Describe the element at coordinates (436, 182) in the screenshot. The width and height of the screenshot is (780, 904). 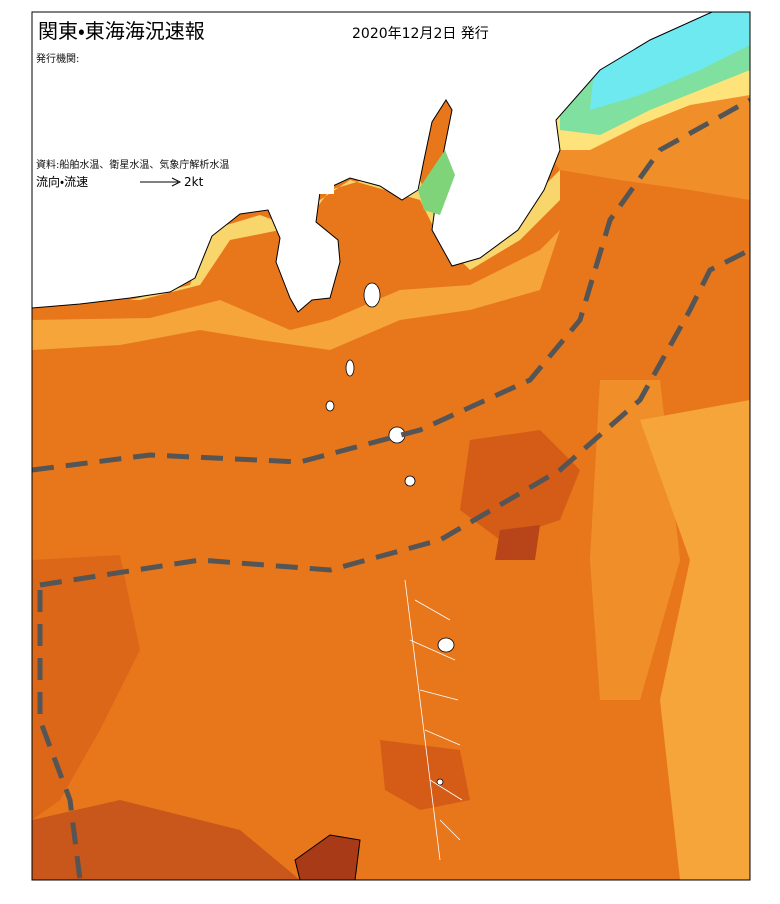
I see `bay-water` at that location.